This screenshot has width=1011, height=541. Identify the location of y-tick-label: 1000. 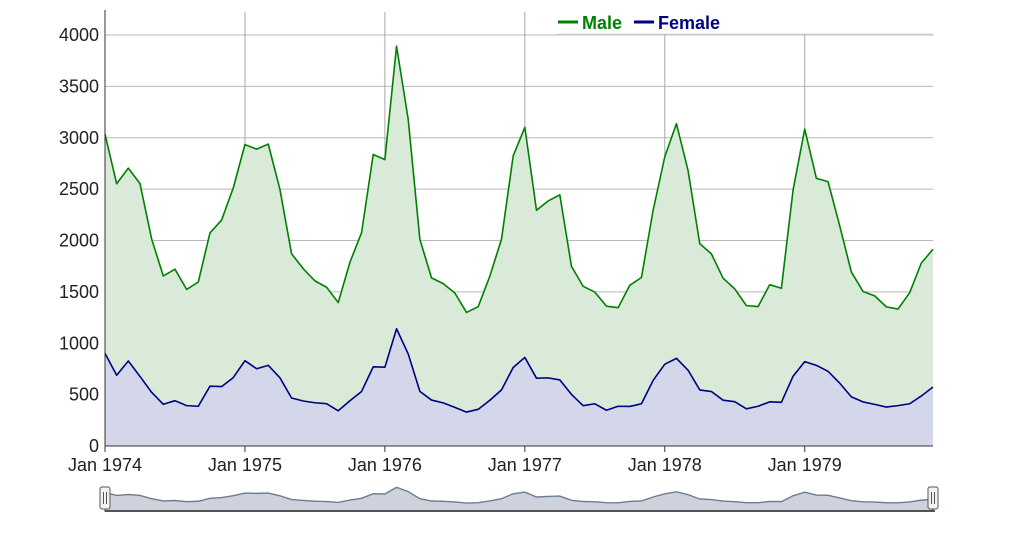
(79, 343).